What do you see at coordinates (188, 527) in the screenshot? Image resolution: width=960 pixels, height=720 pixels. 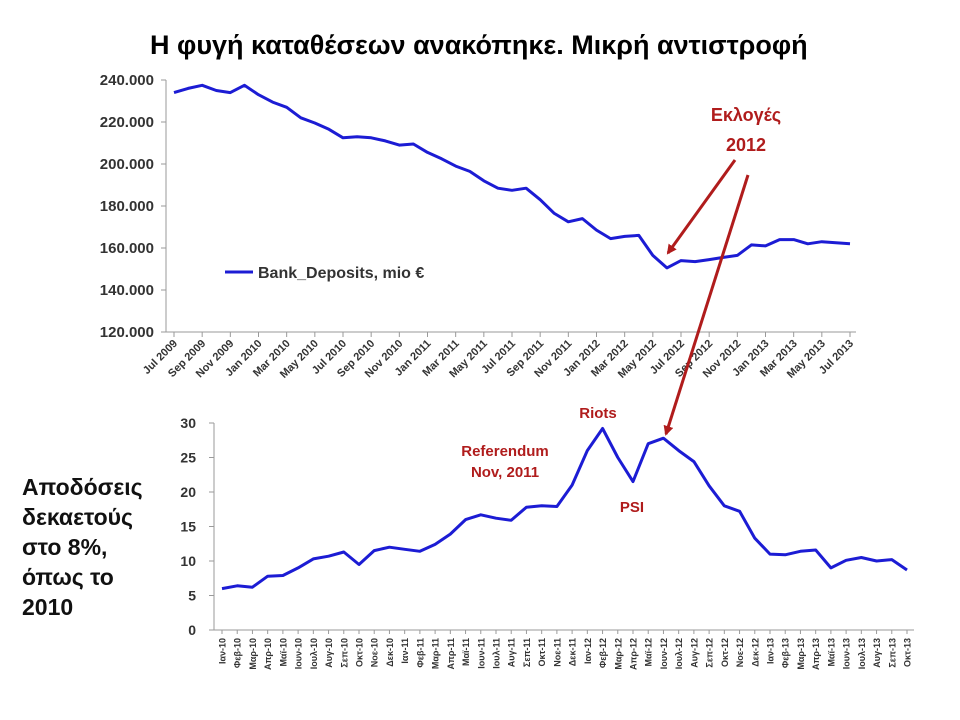 I see `yields-y-tick-label: 15` at bounding box center [188, 527].